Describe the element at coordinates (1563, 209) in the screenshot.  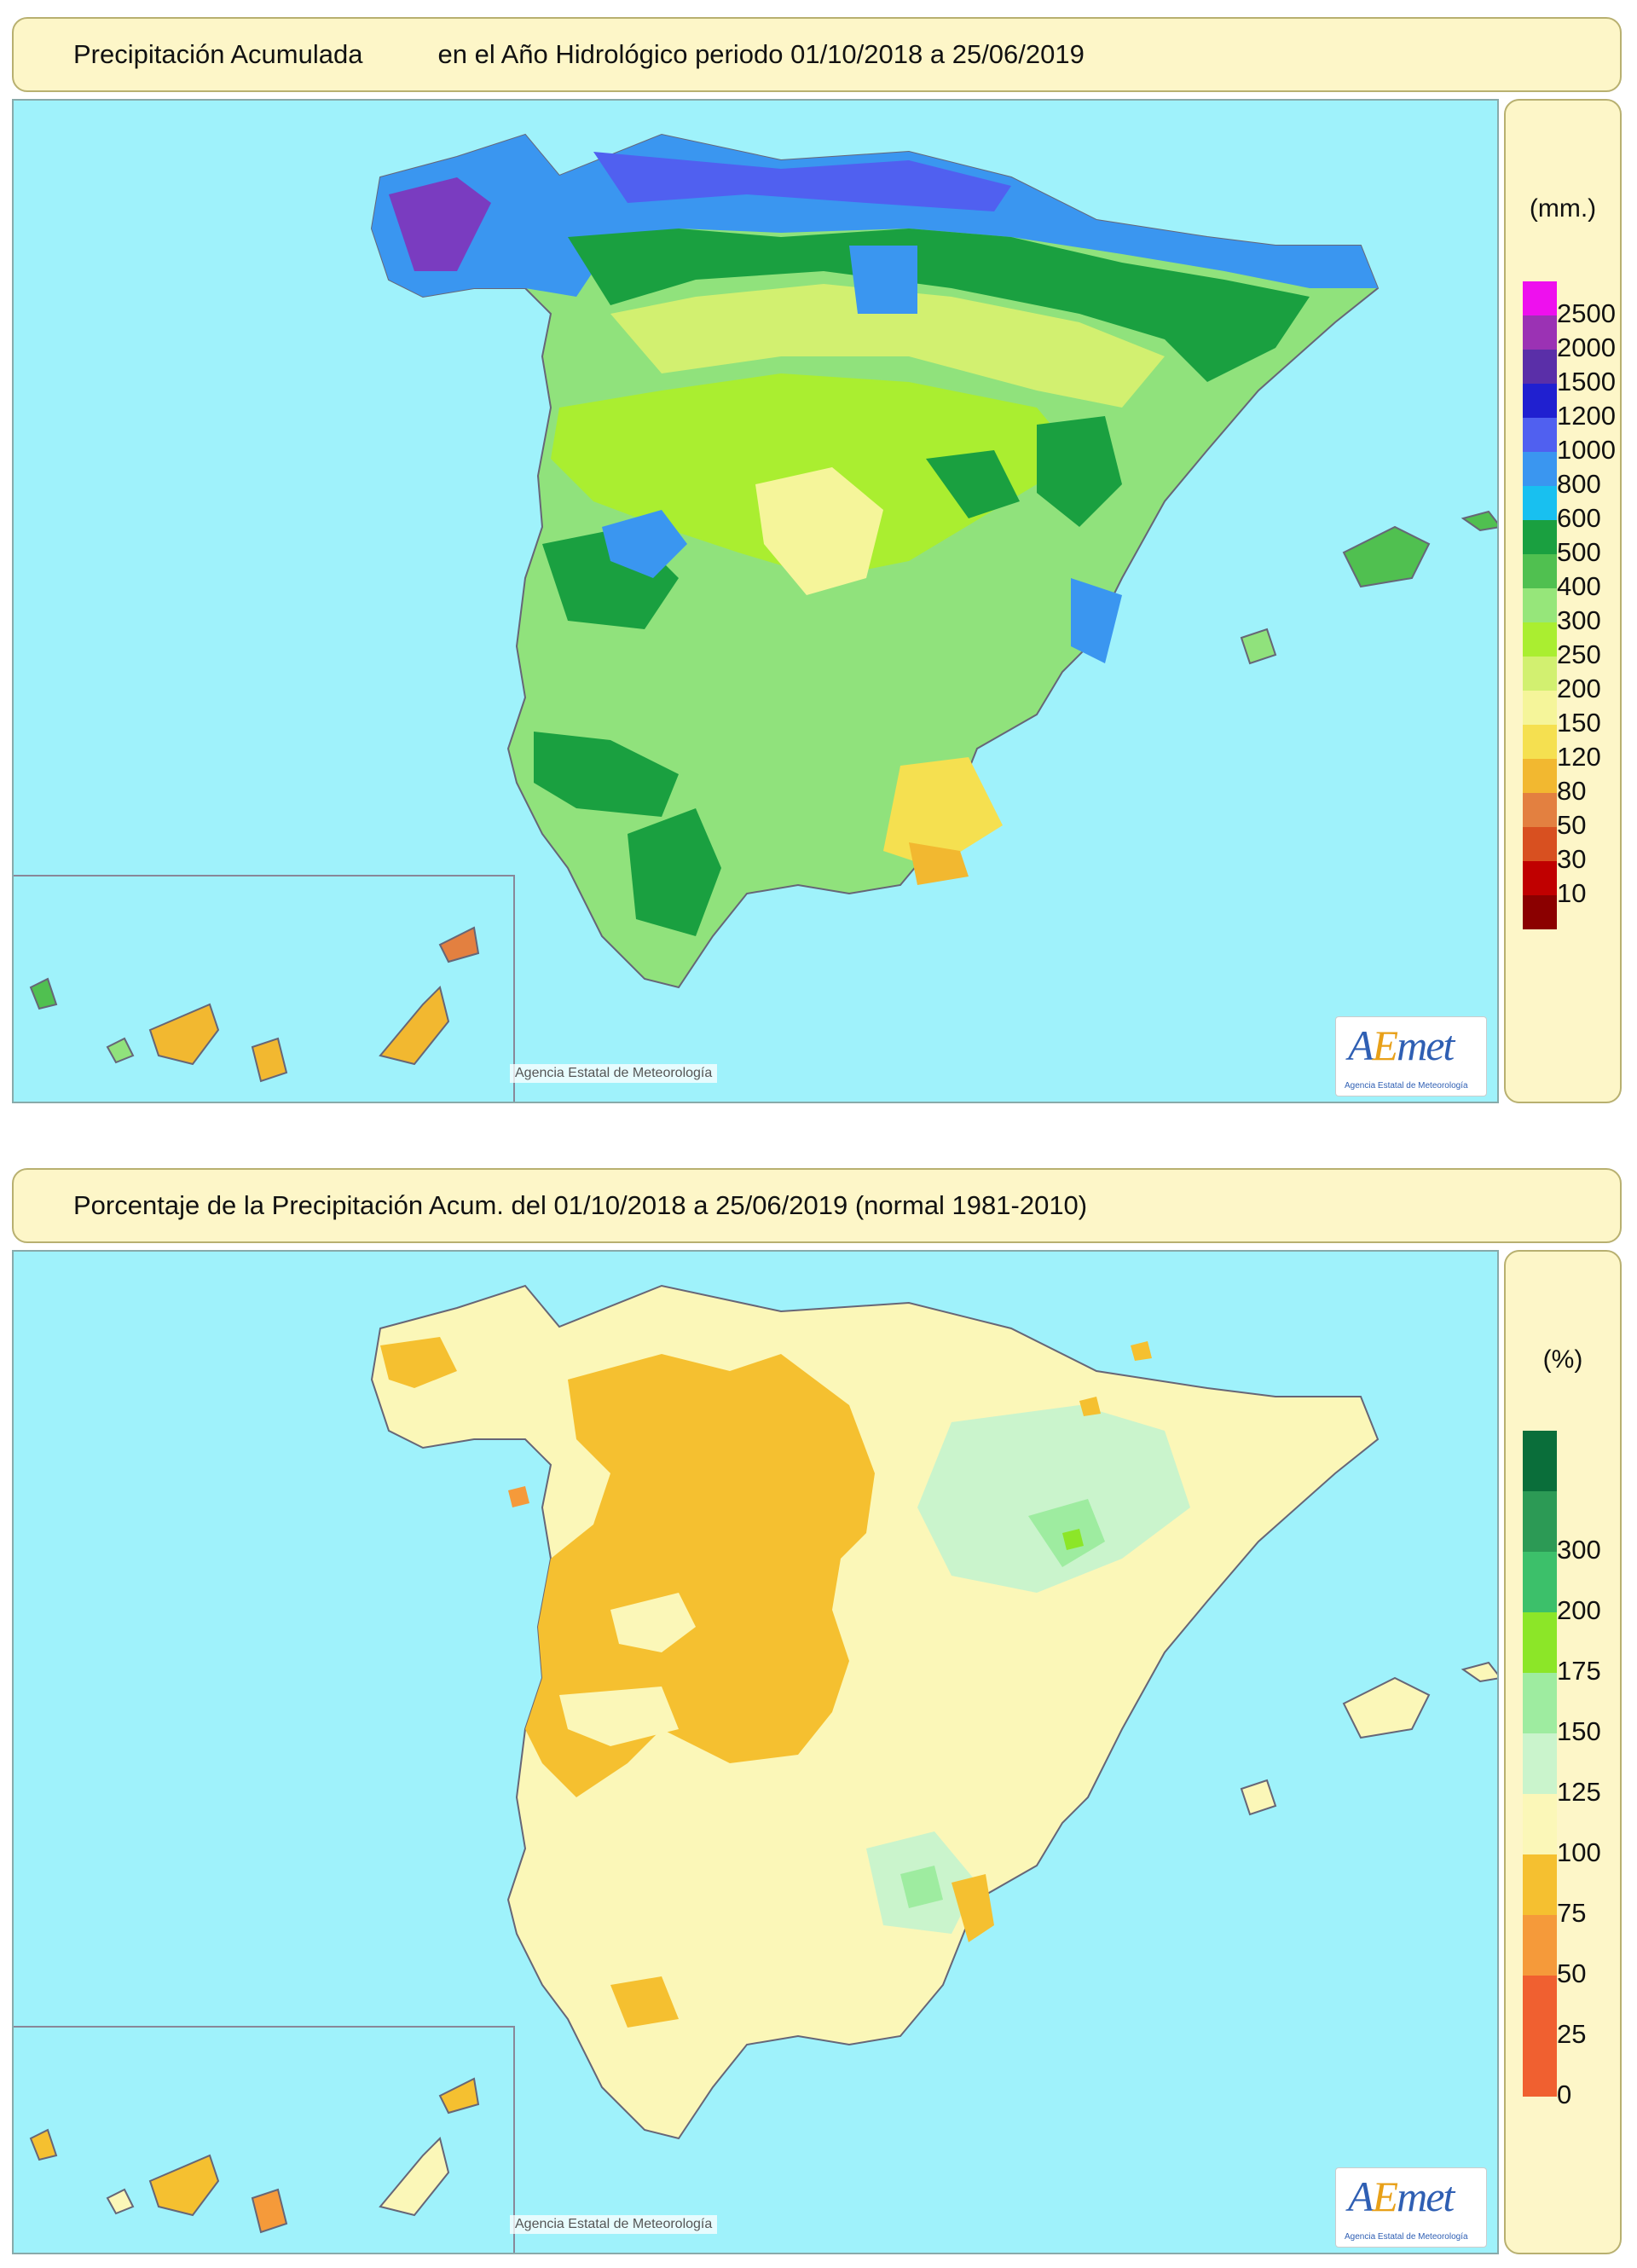
I see `legend-unit: (mm.)` at that location.